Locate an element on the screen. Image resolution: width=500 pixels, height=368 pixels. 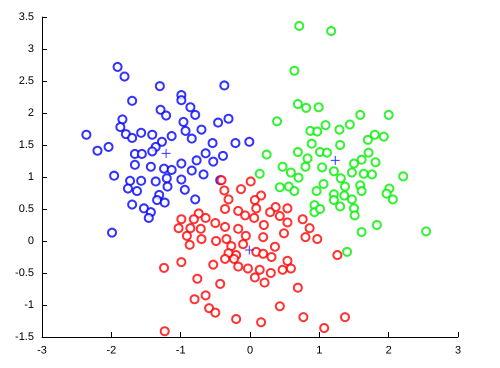
y-tick-label: 1 is located at coordinates (31, 177).